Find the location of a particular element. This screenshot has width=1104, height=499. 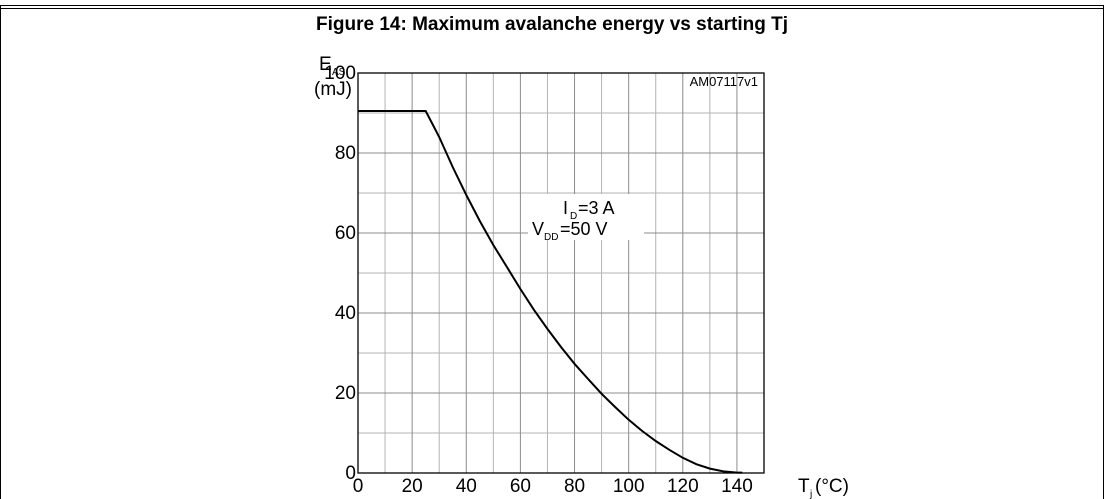

y-tick-label: 20 is located at coordinates (345, 393).